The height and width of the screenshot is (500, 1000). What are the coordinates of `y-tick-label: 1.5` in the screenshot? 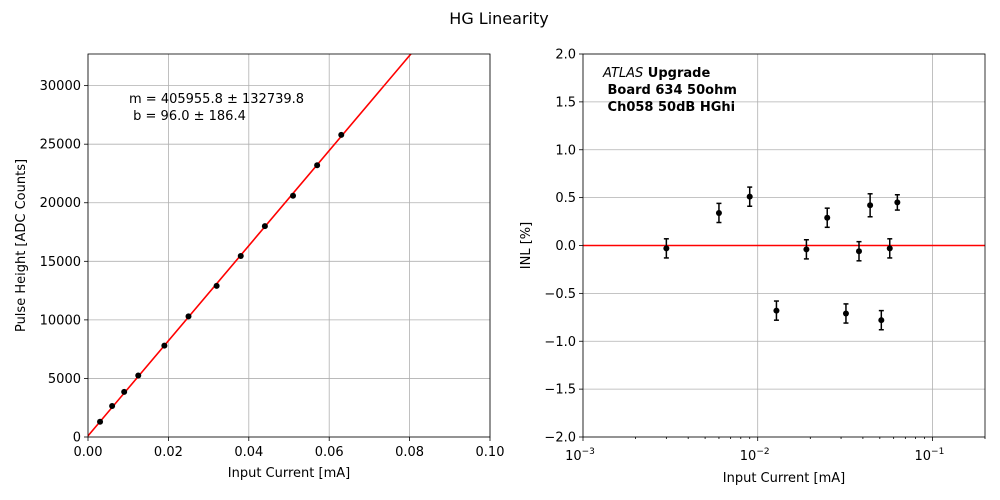 It's located at (565, 102).